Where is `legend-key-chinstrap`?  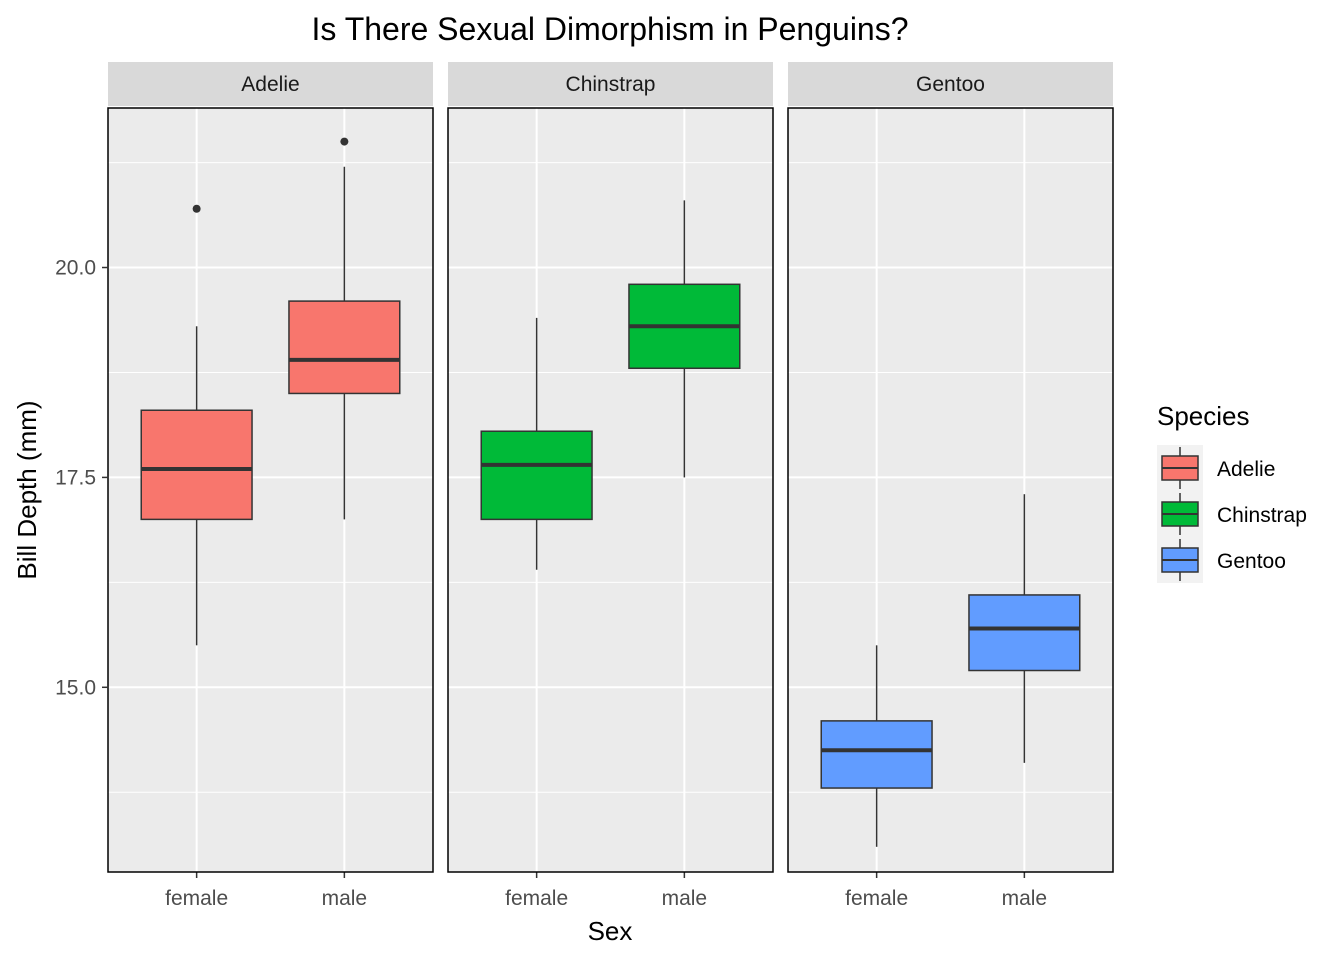 legend-key-chinstrap is located at coordinates (1180, 514).